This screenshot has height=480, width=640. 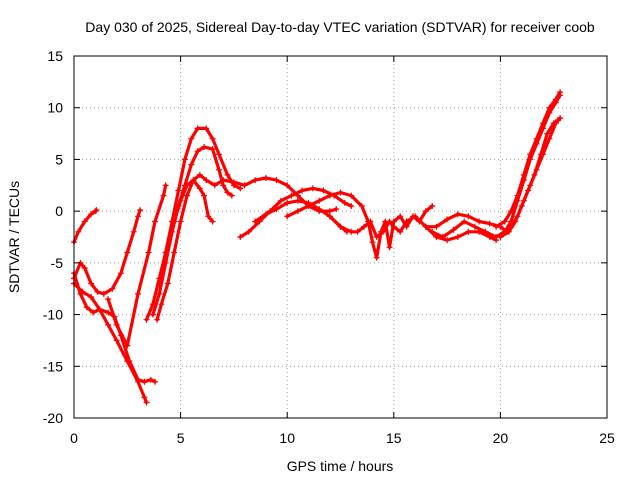 What do you see at coordinates (59, 211) in the screenshot?
I see `y-tick-label: 0` at bounding box center [59, 211].